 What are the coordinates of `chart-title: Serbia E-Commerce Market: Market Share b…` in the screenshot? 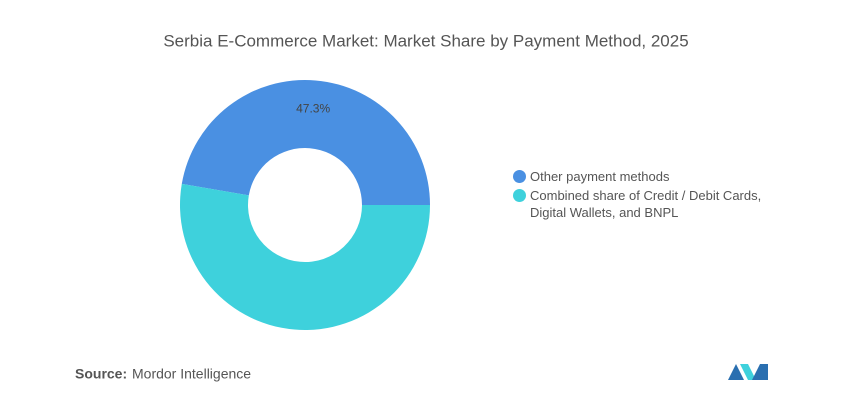 It's located at (425, 40).